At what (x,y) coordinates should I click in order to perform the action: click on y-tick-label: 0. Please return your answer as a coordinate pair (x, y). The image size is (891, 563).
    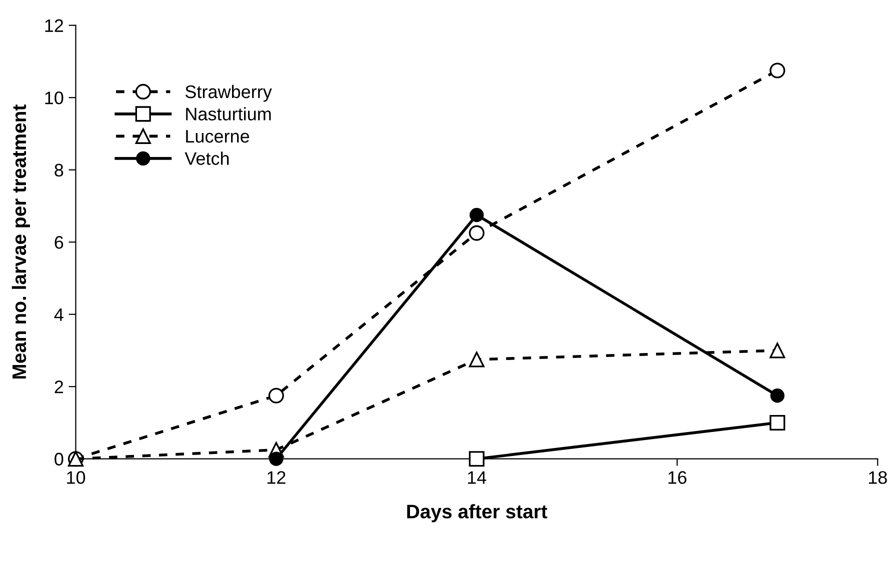
    Looking at the image, I should click on (59, 459).